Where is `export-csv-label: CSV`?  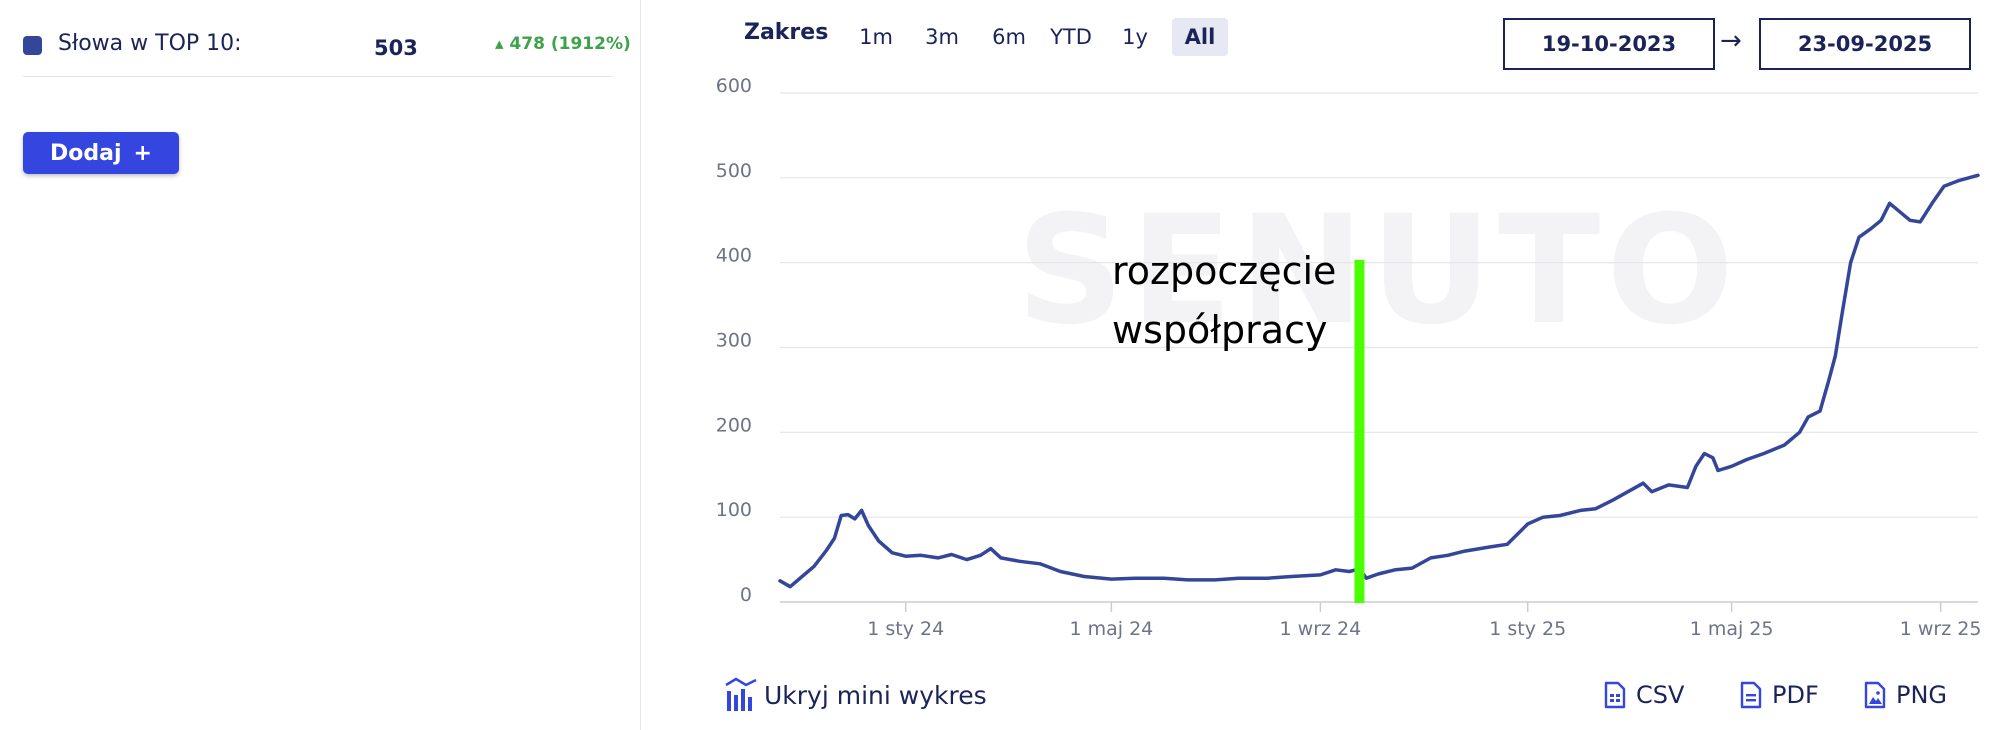
export-csv-label: CSV is located at coordinates (1660, 695).